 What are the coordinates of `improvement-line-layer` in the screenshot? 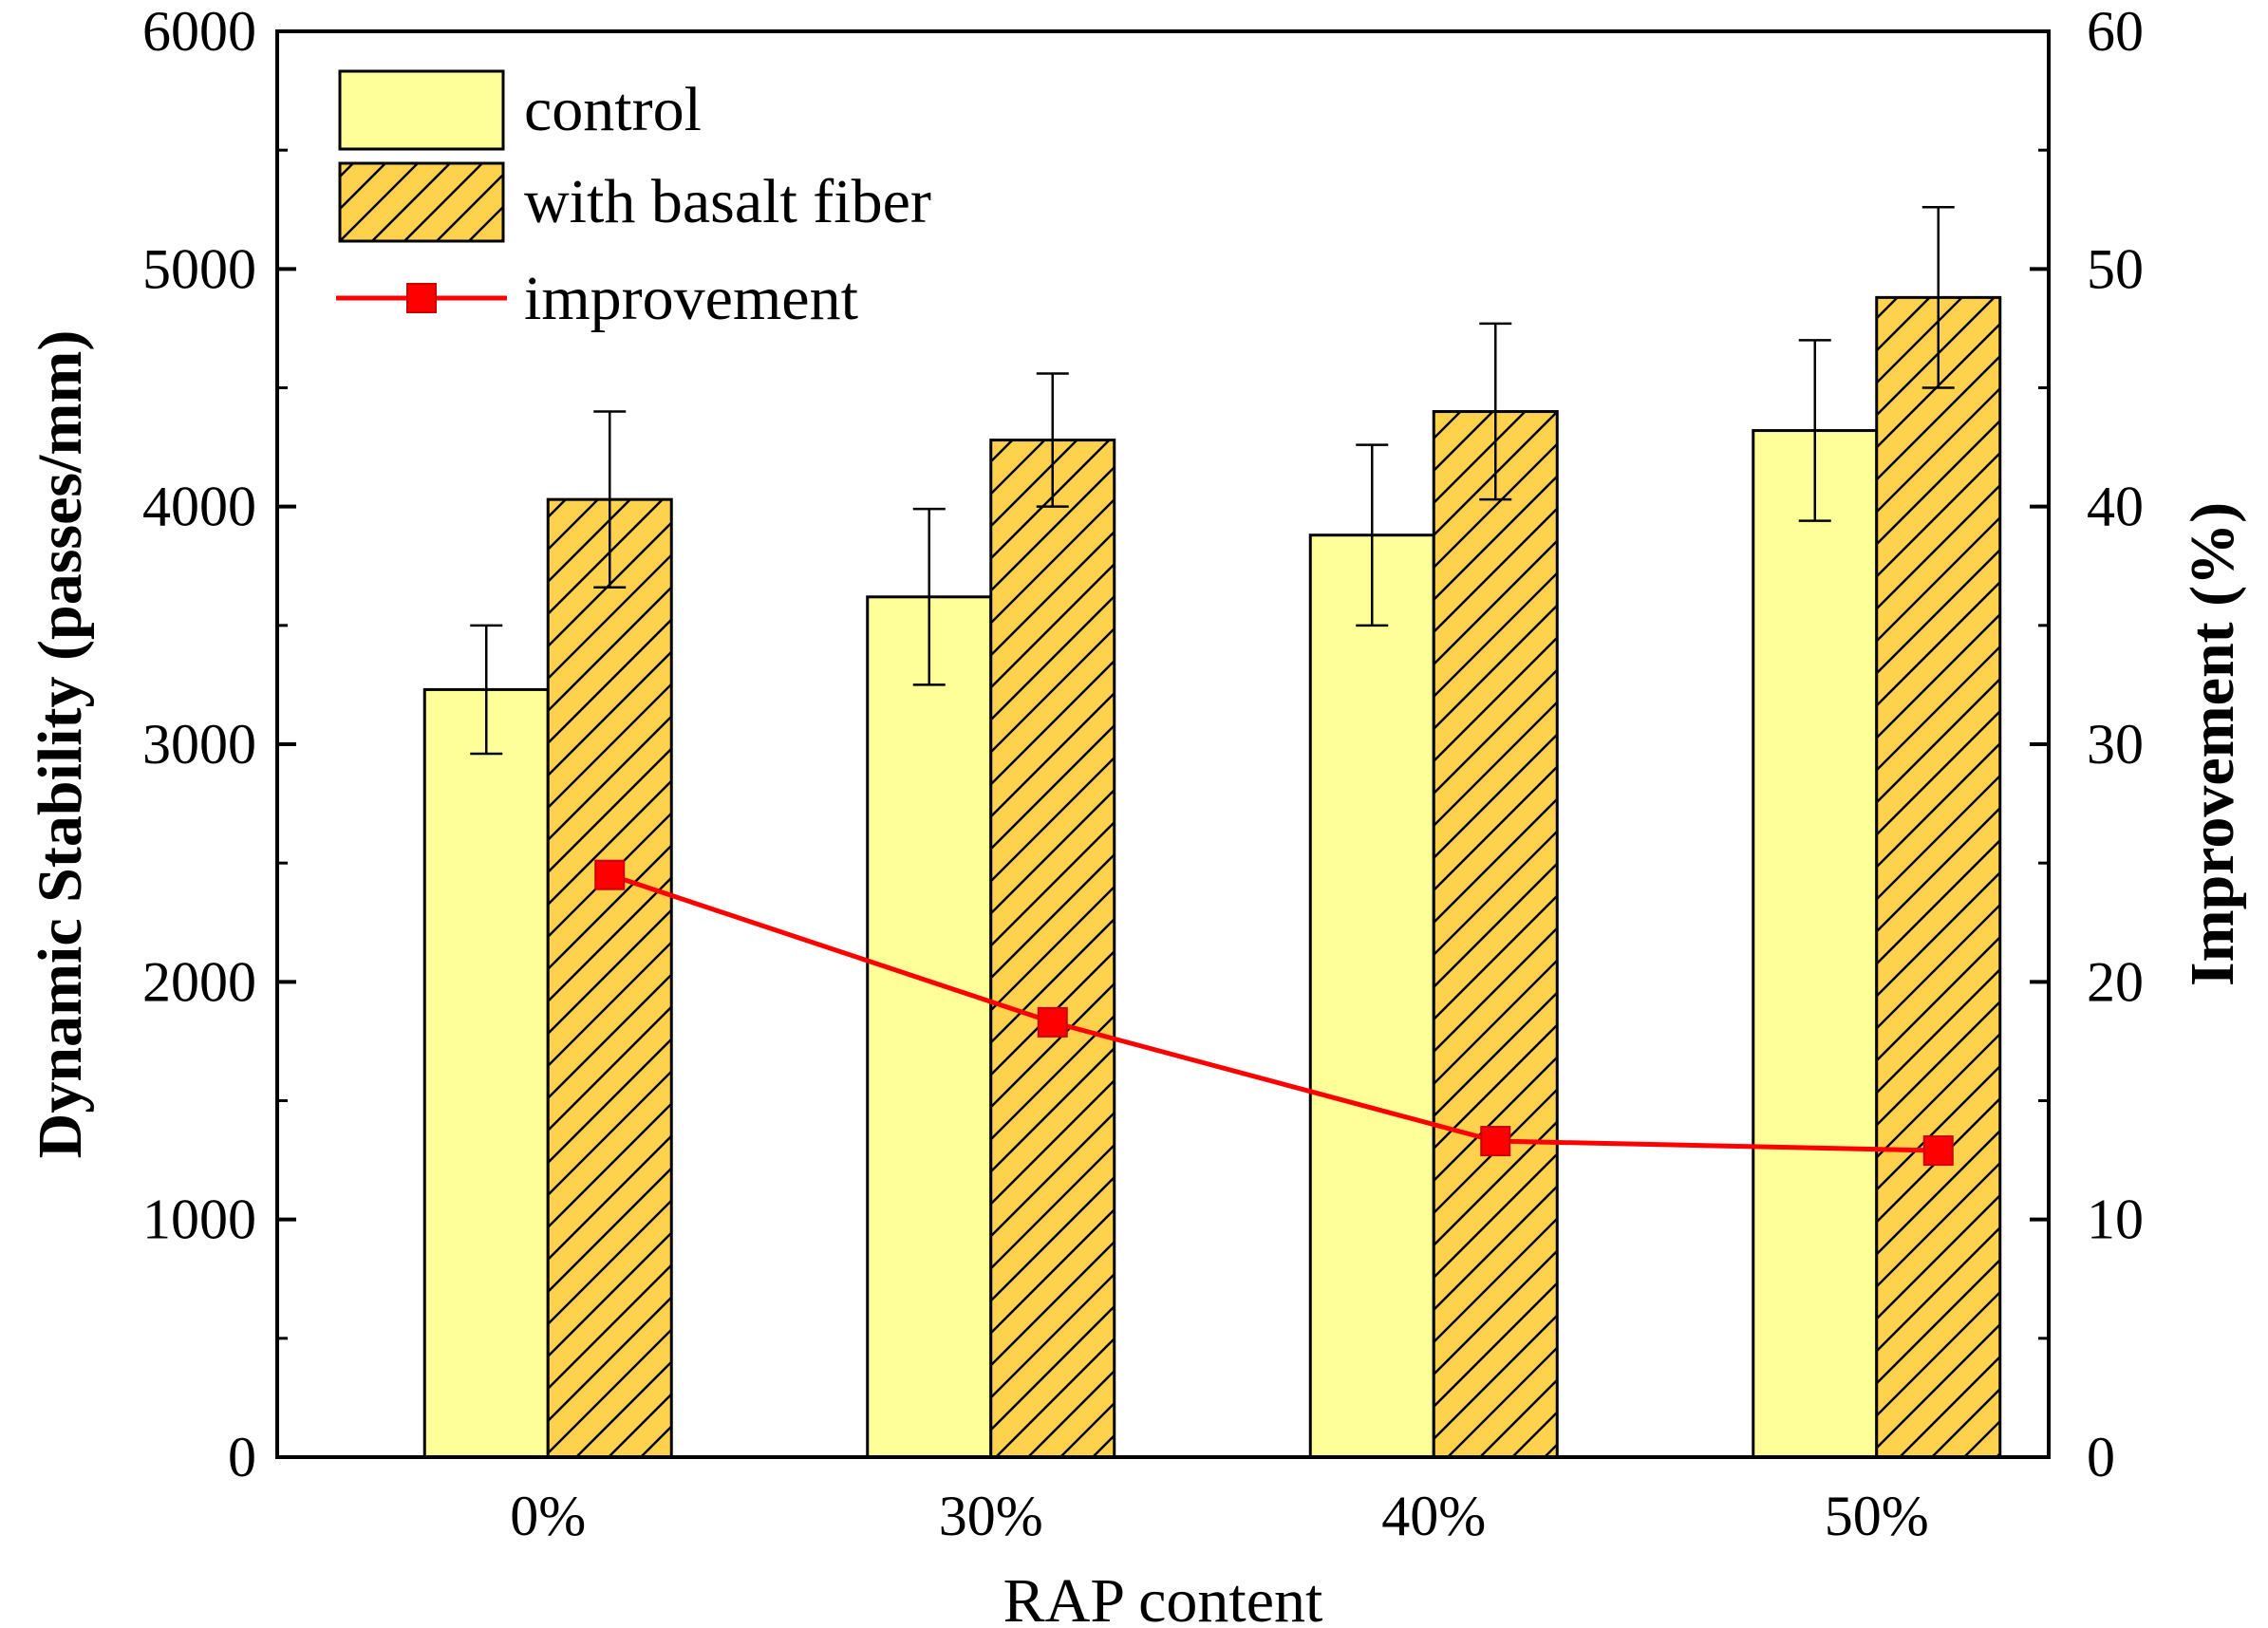 It's located at (1274, 1013).